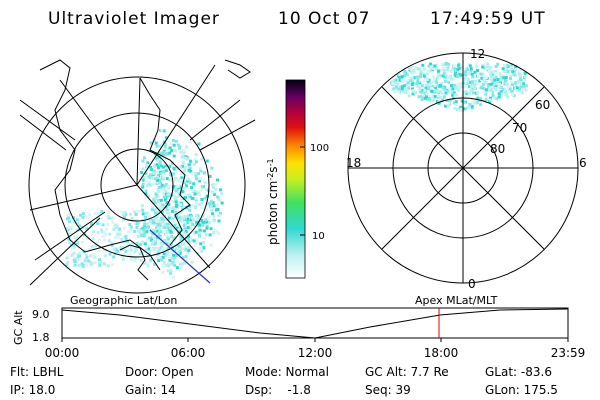 Image resolution: width=600 pixels, height=400 pixels. I want to click on mlt-label: 18, so click(353, 163).